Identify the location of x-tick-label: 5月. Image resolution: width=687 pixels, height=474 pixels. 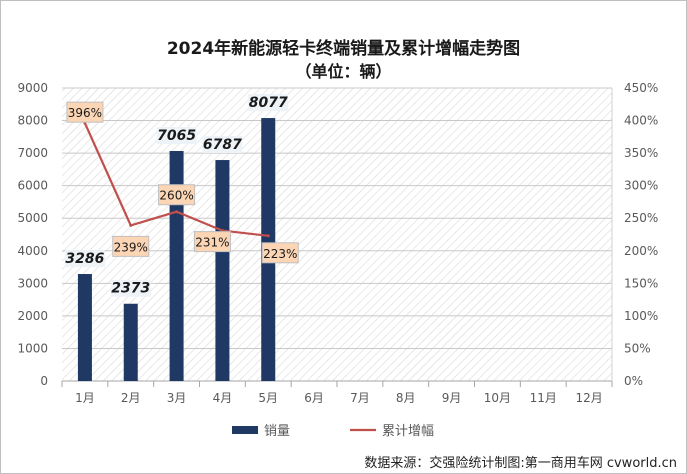
(268, 398).